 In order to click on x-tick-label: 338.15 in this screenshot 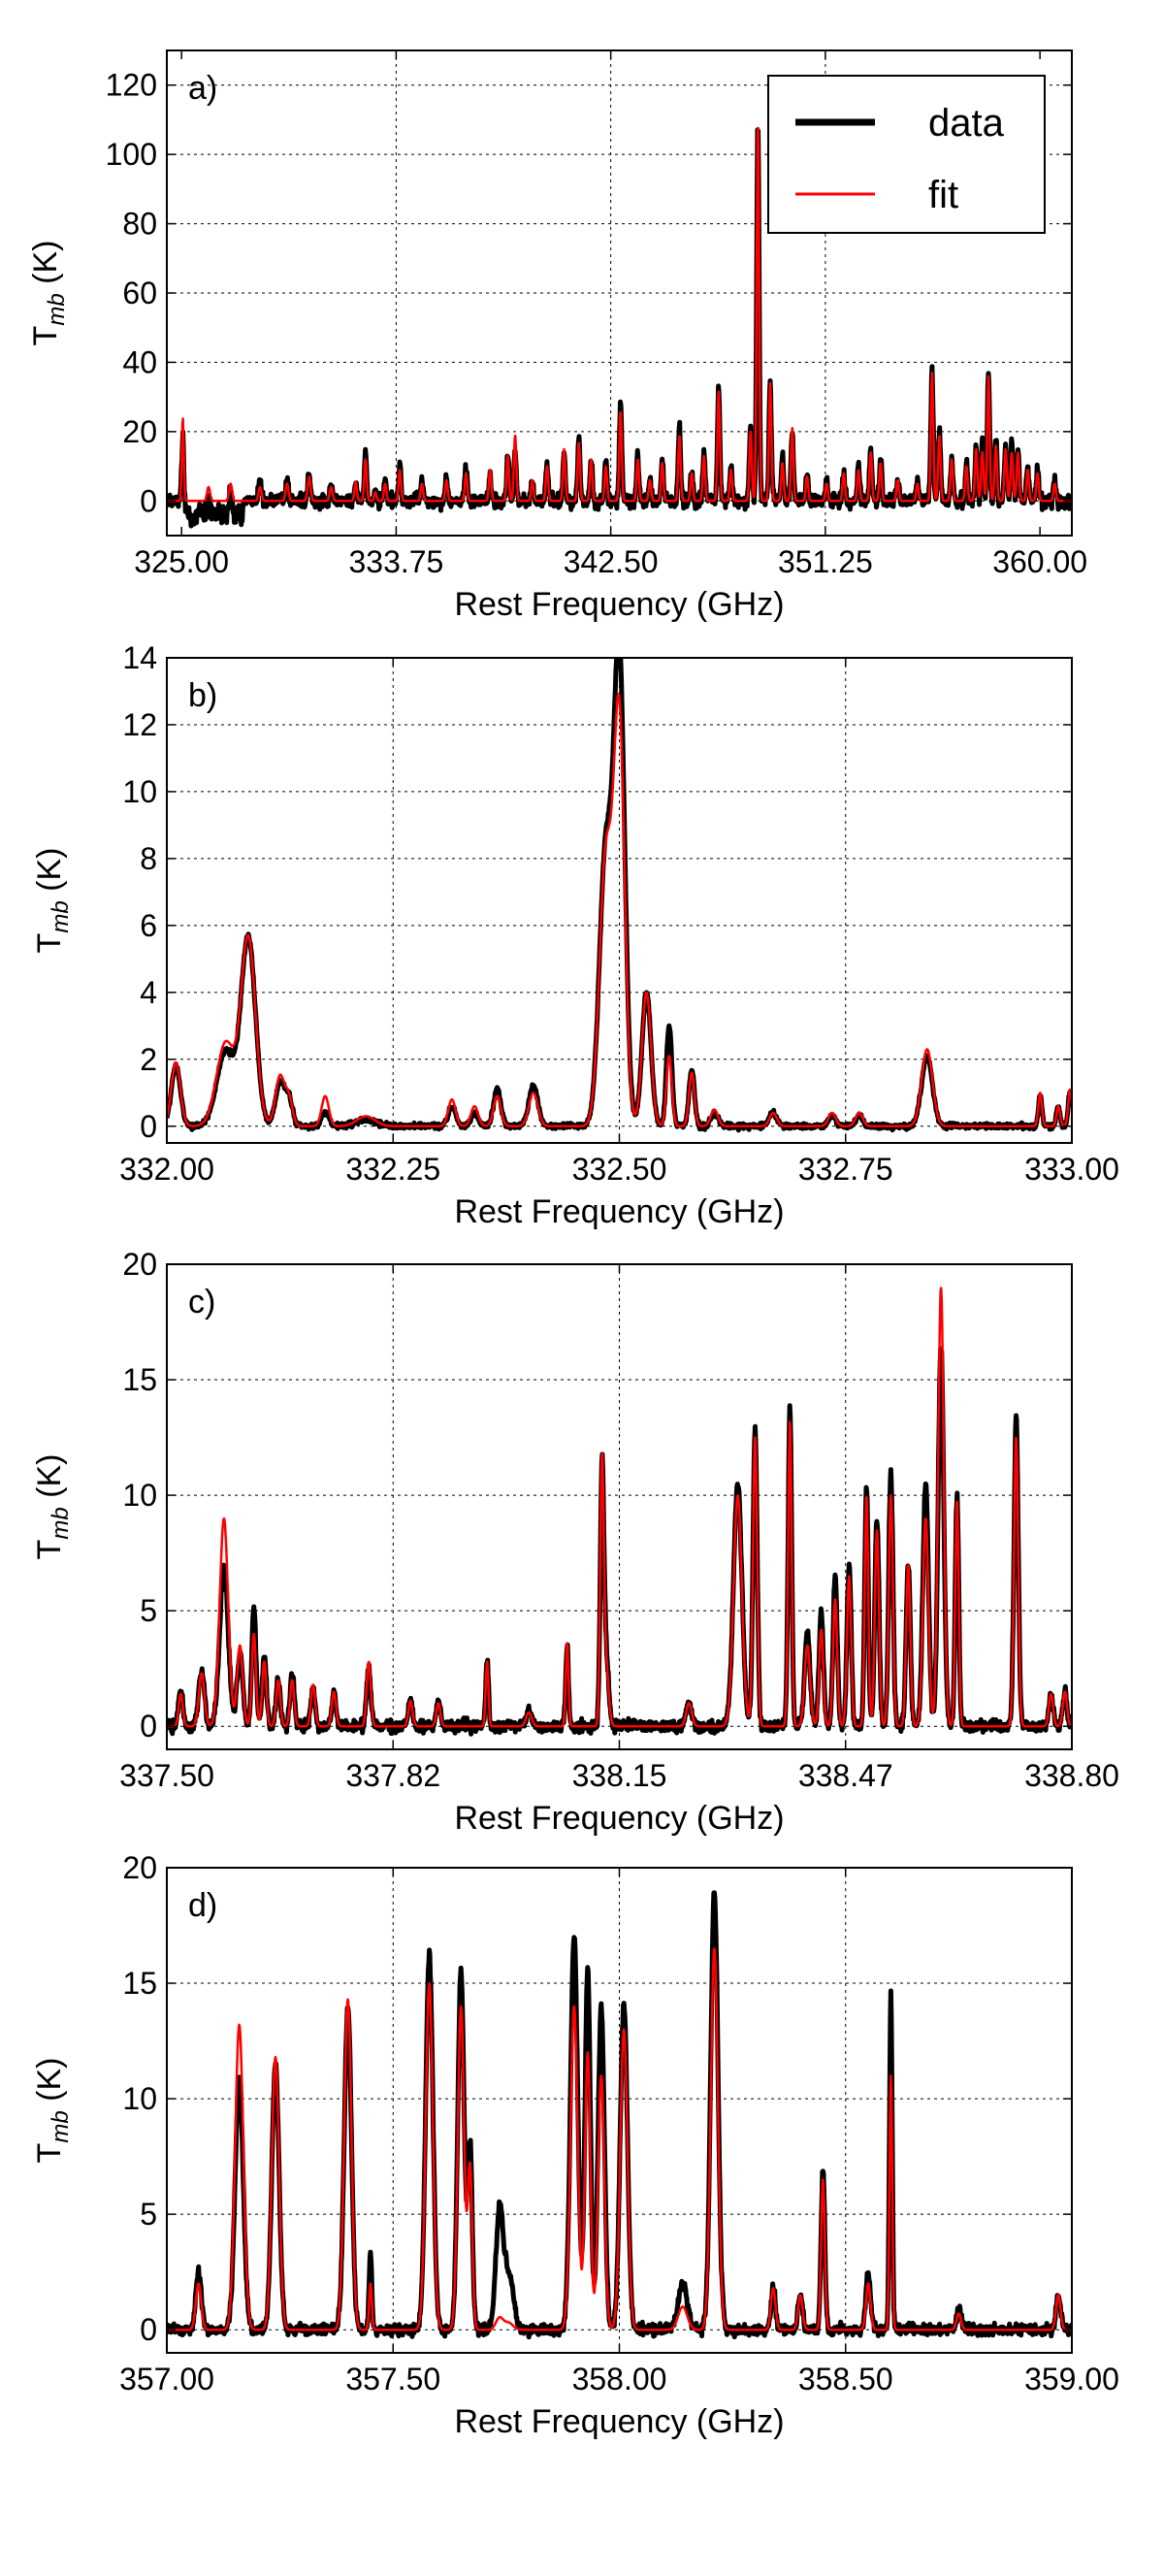, I will do `click(619, 1775)`.